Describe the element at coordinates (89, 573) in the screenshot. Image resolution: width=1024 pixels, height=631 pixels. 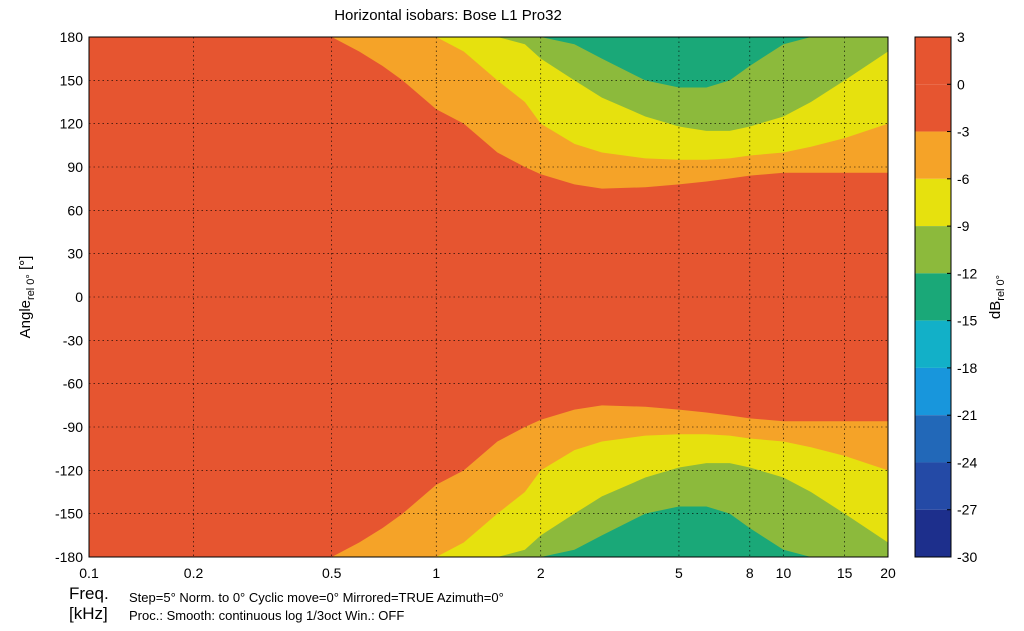
I see `x-tick-label: 0.1` at that location.